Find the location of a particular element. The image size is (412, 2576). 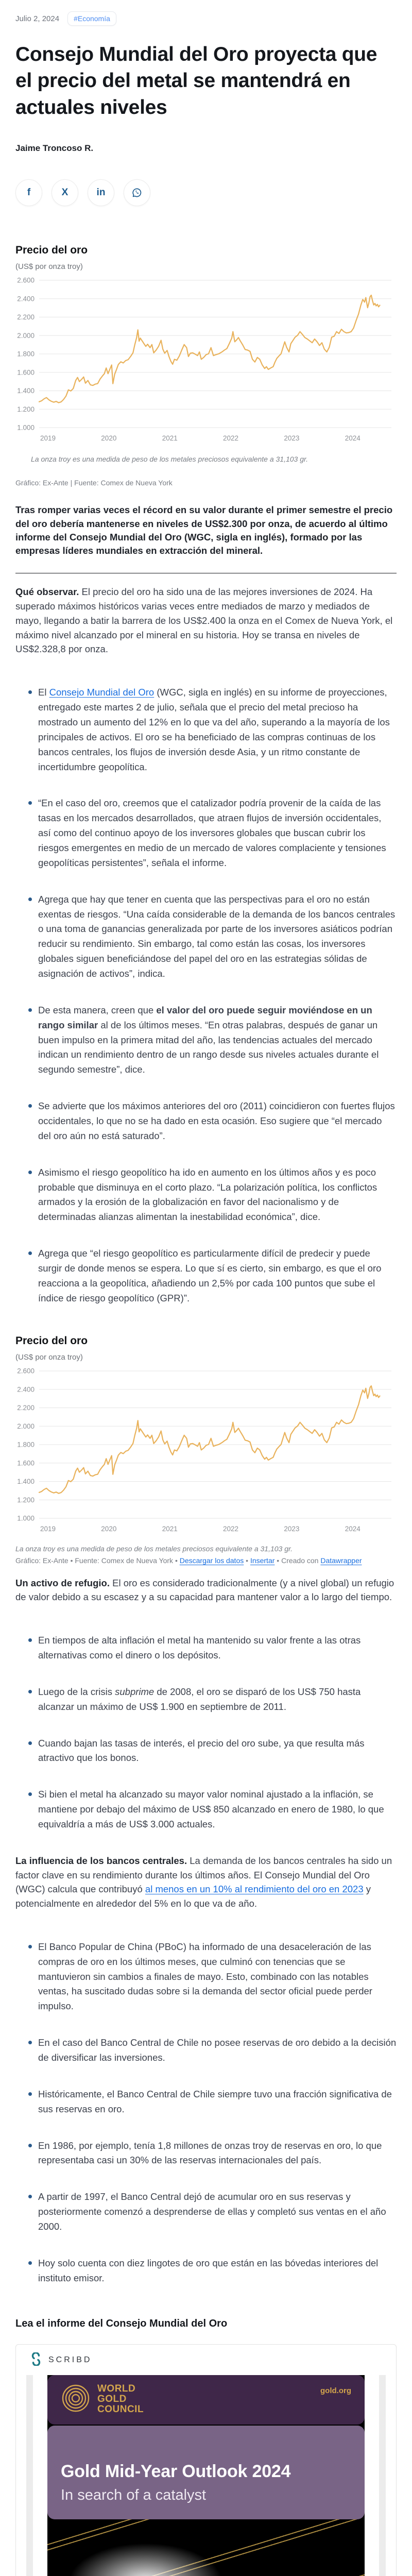

share-x-button: X is located at coordinates (65, 193).